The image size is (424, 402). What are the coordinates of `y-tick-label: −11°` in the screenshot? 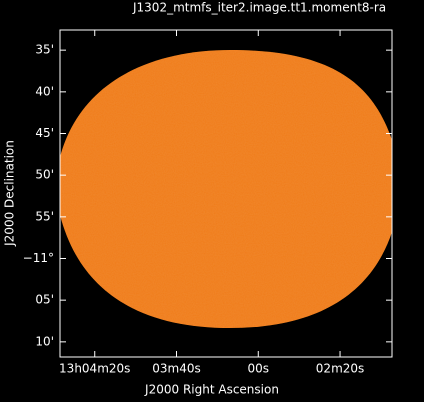 It's located at (38, 258).